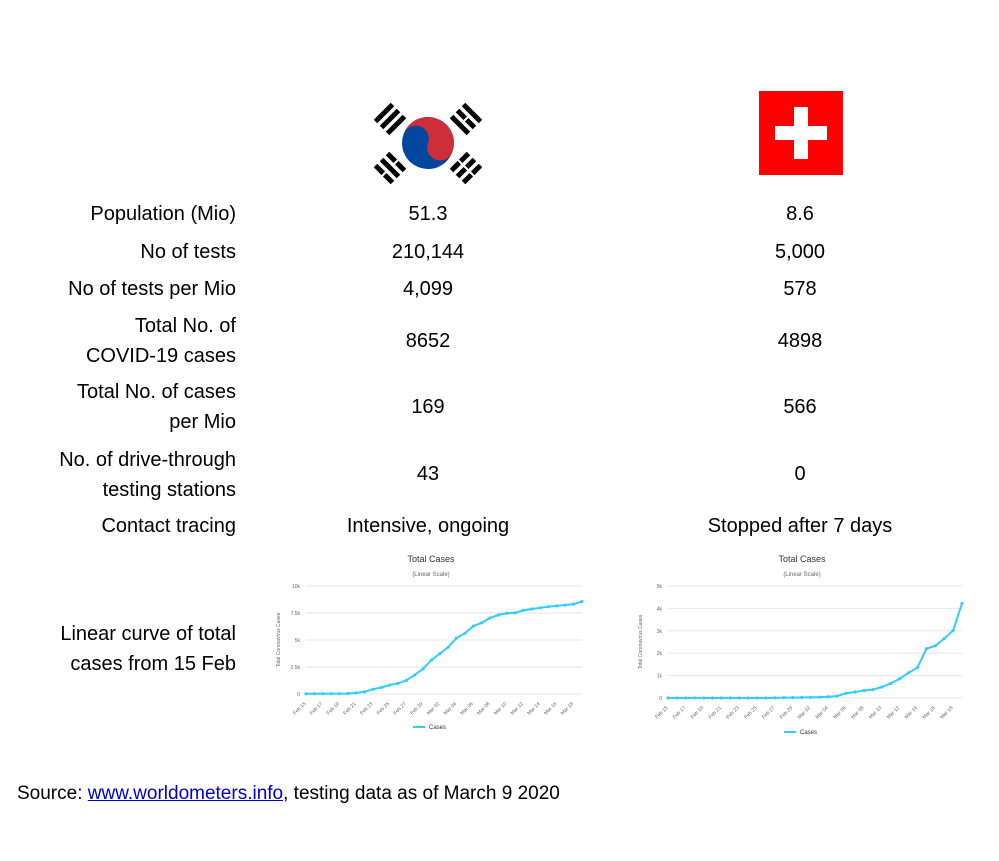 The width and height of the screenshot is (999, 861). I want to click on row-label-total-cases: Total No. of COVID-19 cases, so click(161, 341).